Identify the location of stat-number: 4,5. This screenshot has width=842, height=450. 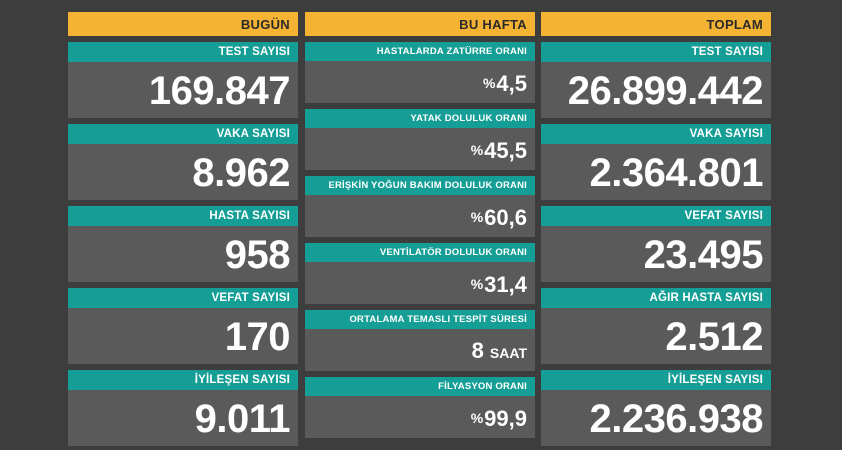
(511, 83).